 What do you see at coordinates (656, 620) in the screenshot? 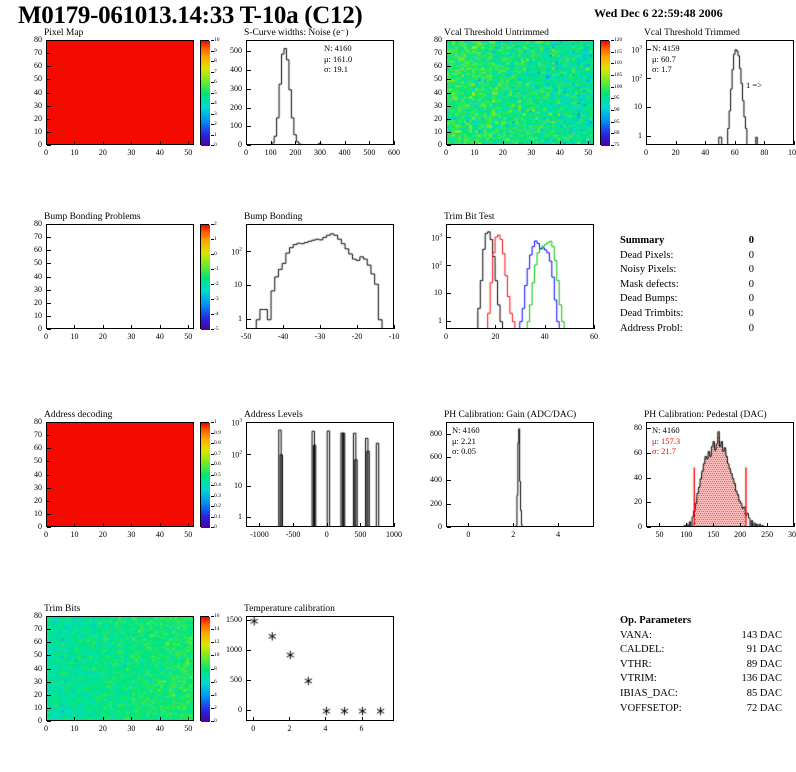
I see `op-parameters-heading-label: Op. Parameters` at bounding box center [656, 620].